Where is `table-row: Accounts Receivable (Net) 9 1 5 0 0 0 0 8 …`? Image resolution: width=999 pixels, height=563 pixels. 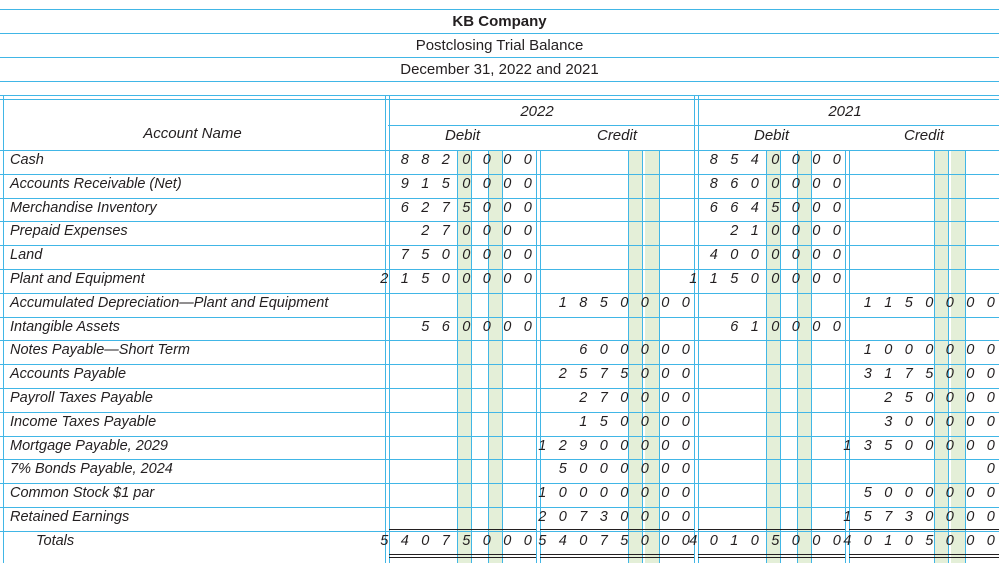
table-row: Accounts Receivable (Net) 9 1 5 0 0 0 0 8 … is located at coordinates (499, 186).